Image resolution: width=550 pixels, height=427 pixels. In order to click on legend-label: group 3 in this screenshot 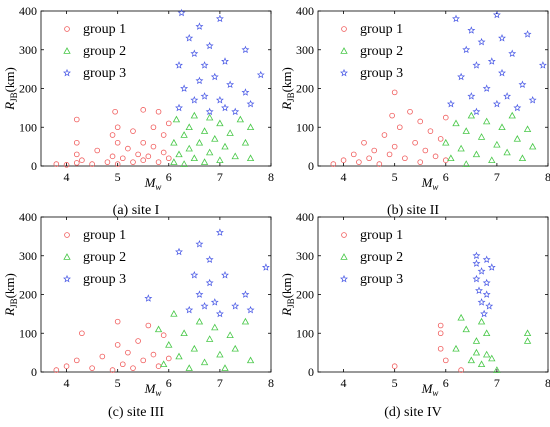, I will do `click(104, 73)`.